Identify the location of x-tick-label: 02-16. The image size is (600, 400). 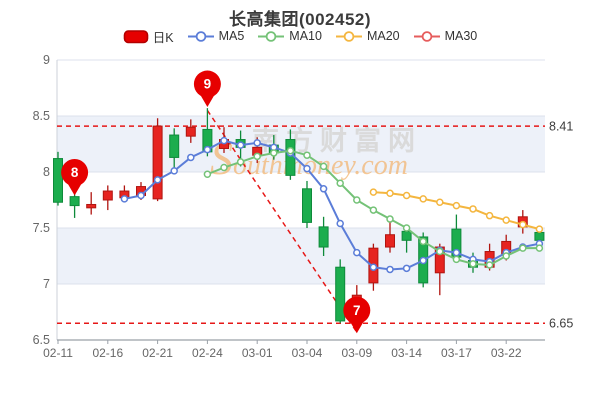
(107, 353).